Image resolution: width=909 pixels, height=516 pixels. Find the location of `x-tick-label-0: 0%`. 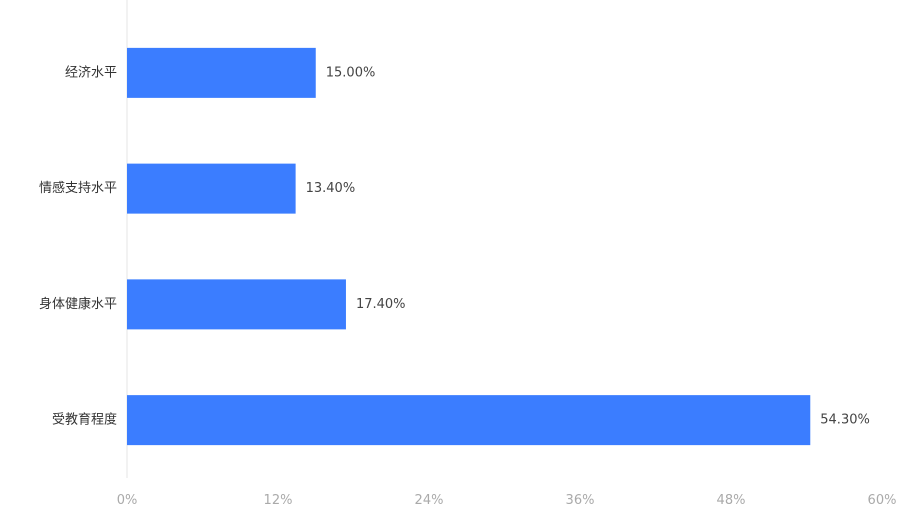

x-tick-label-0: 0% is located at coordinates (127, 500).